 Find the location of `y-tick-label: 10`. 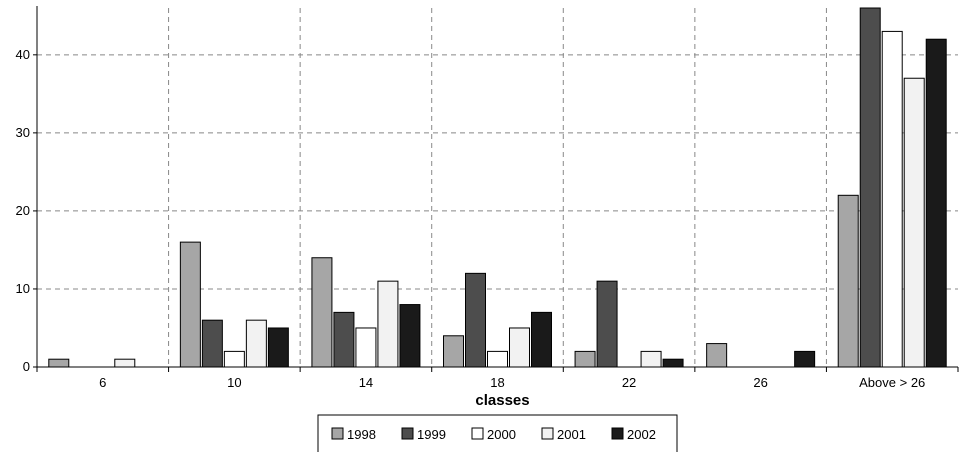

y-tick-label: 10 is located at coordinates (23, 288).